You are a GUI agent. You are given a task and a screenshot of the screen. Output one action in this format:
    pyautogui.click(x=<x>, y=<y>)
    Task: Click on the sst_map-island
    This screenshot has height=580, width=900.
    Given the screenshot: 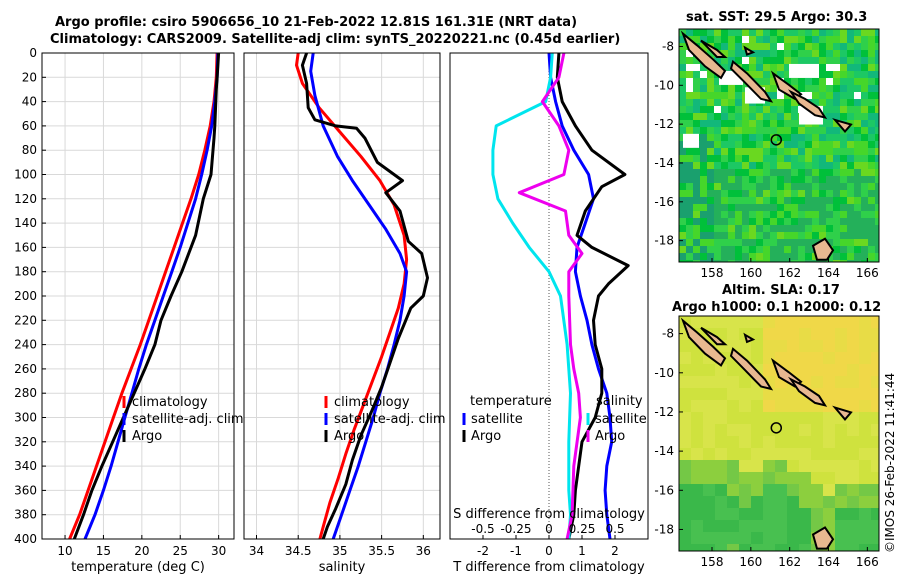 What is the action you would take?
    pyautogui.click(x=751, y=81)
    